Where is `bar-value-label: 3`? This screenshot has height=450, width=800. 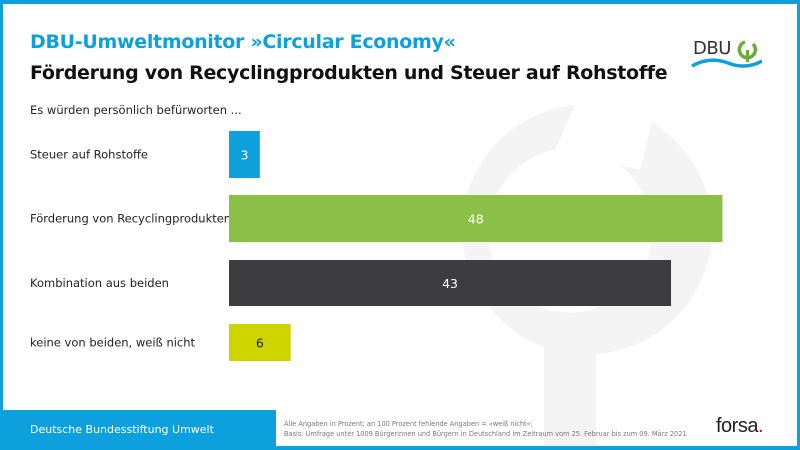 bar-value-label: 3 is located at coordinates (244, 155).